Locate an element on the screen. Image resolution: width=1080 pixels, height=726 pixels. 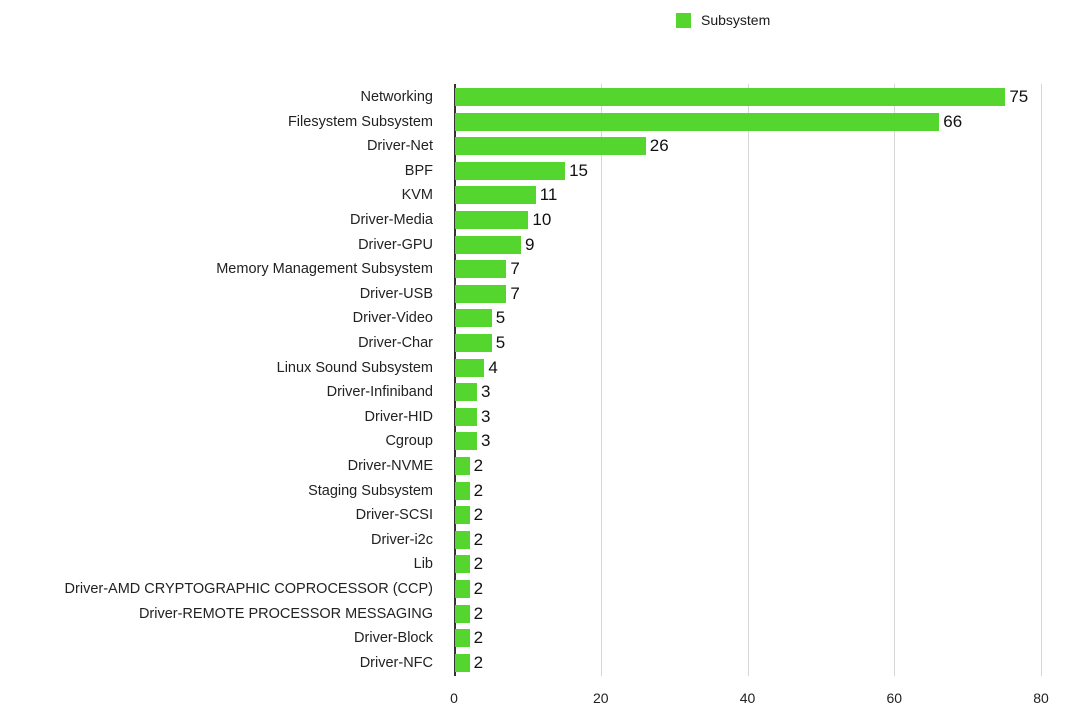
legend-label: Subsystem is located at coordinates (736, 20).